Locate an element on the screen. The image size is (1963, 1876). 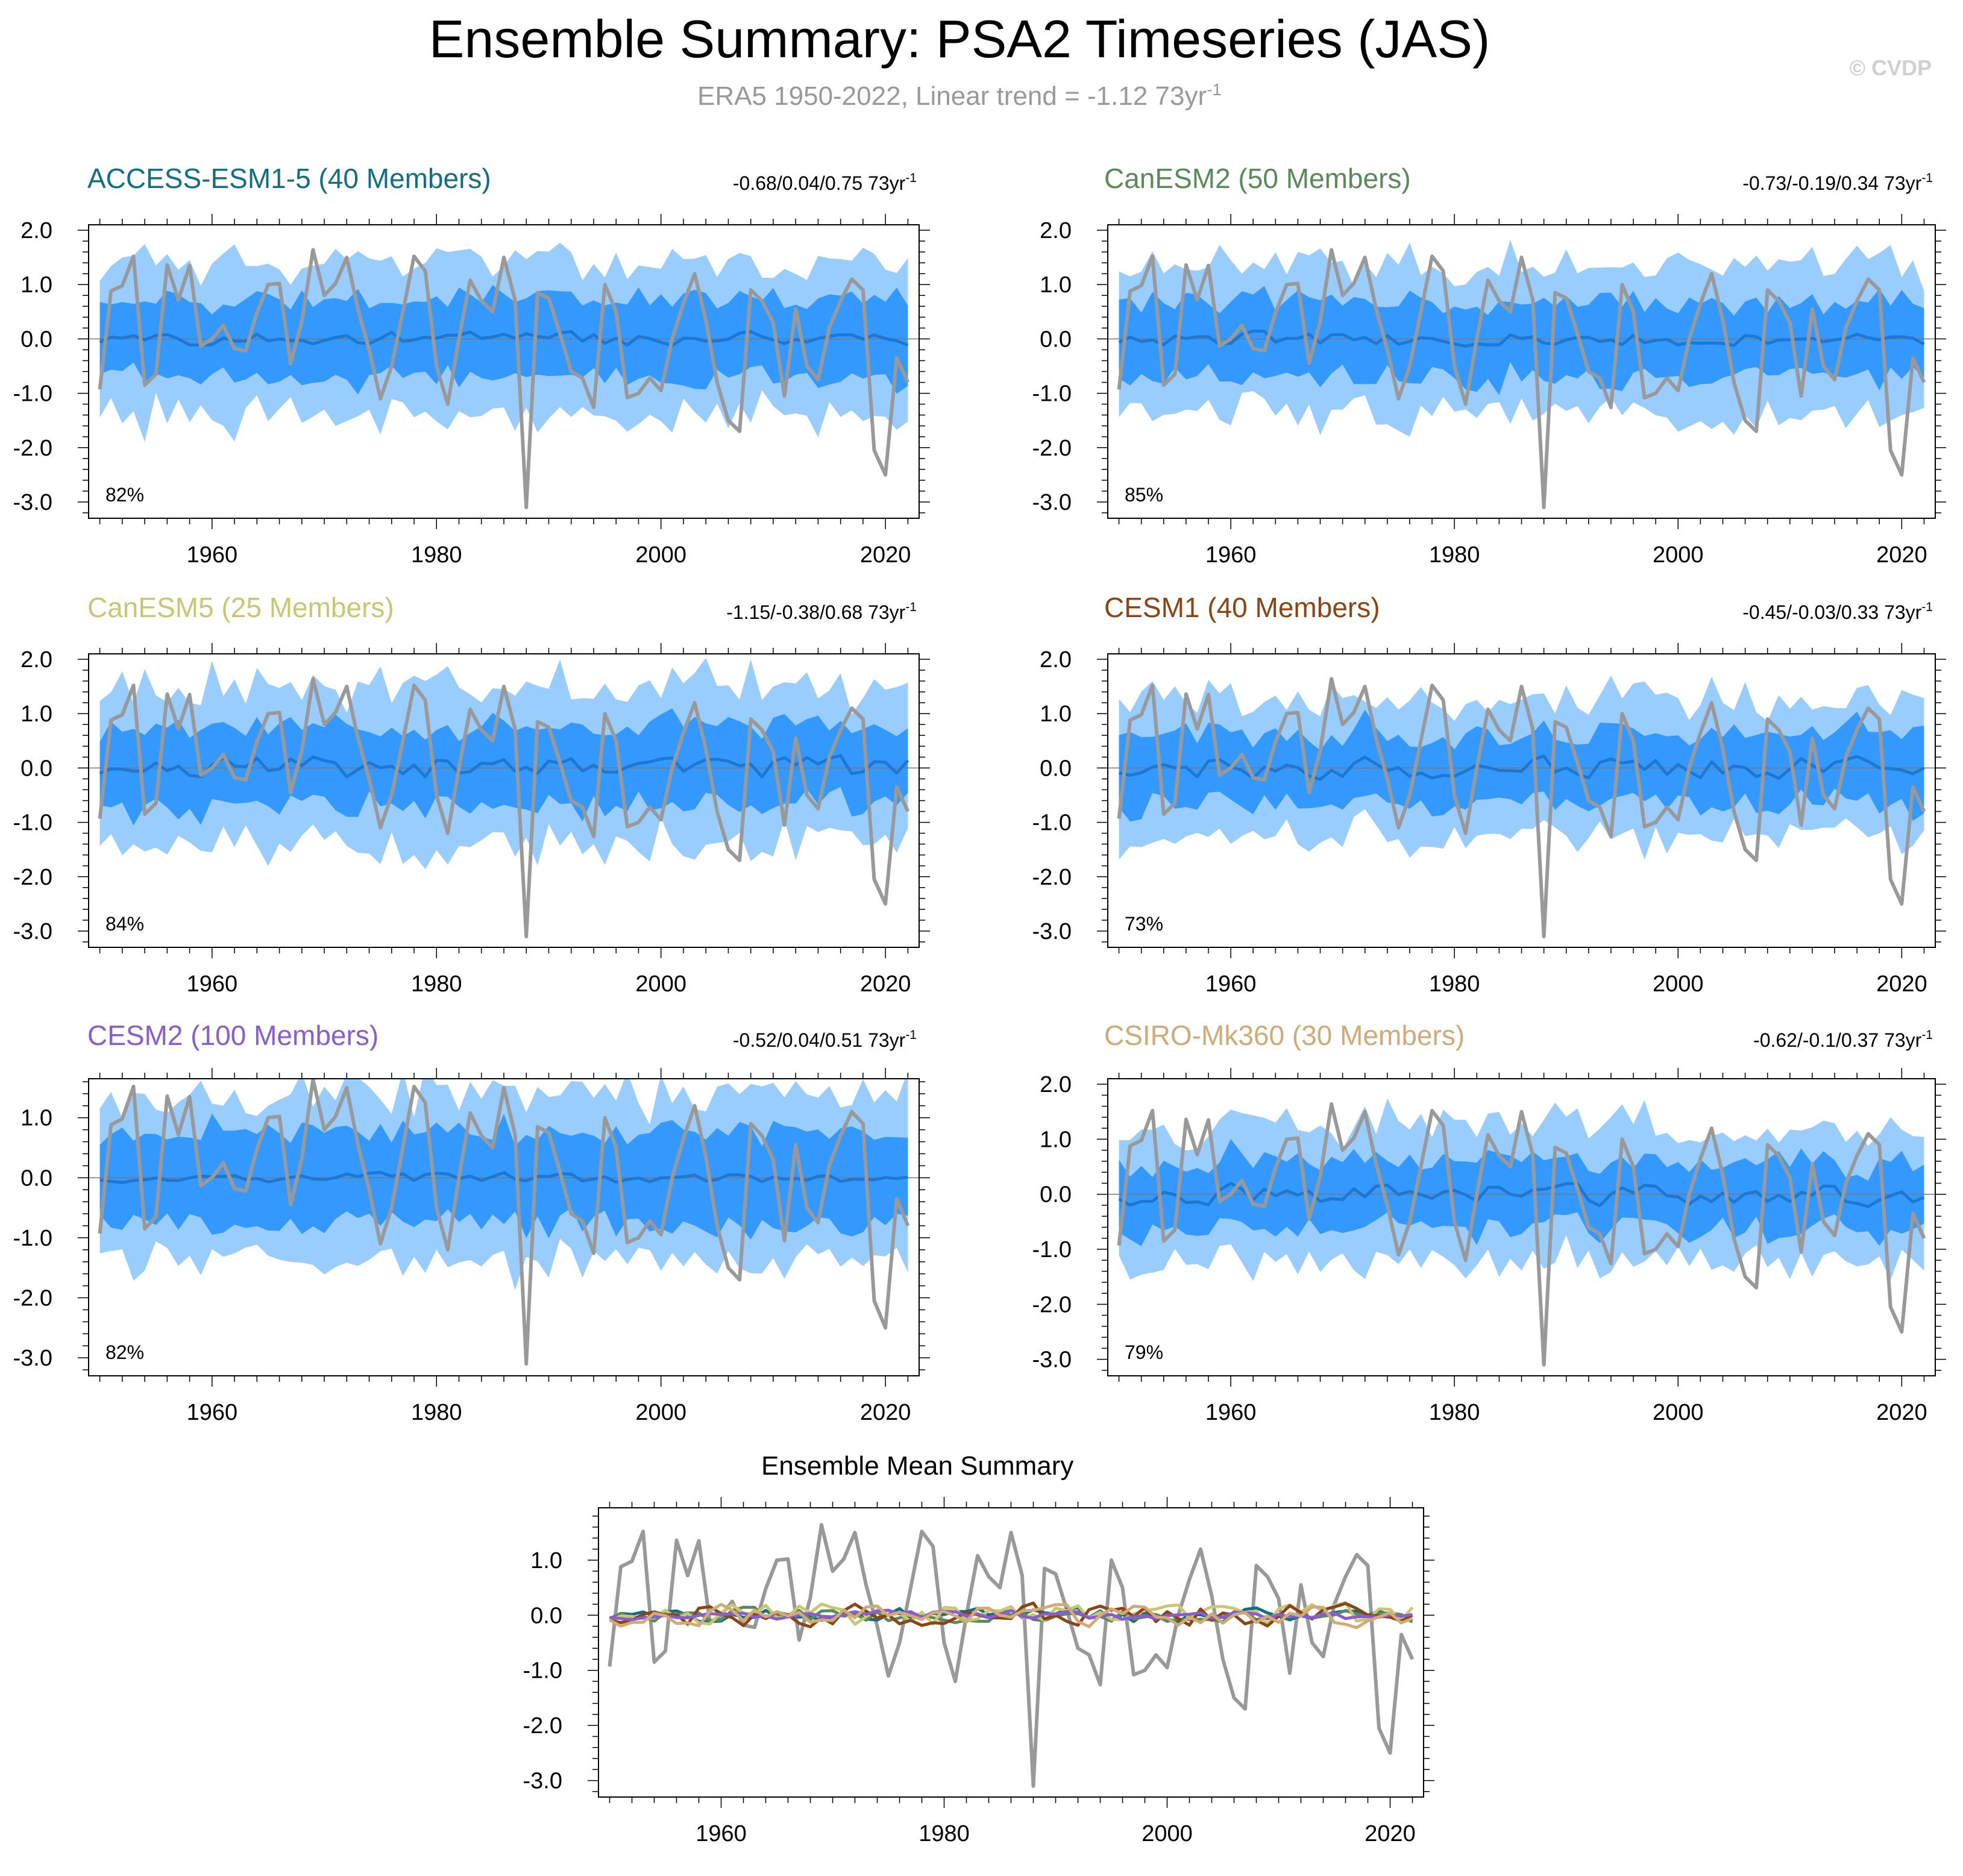
trend-label: -0.45/-0.03/0.33 73yr-1 is located at coordinates (1837, 611).